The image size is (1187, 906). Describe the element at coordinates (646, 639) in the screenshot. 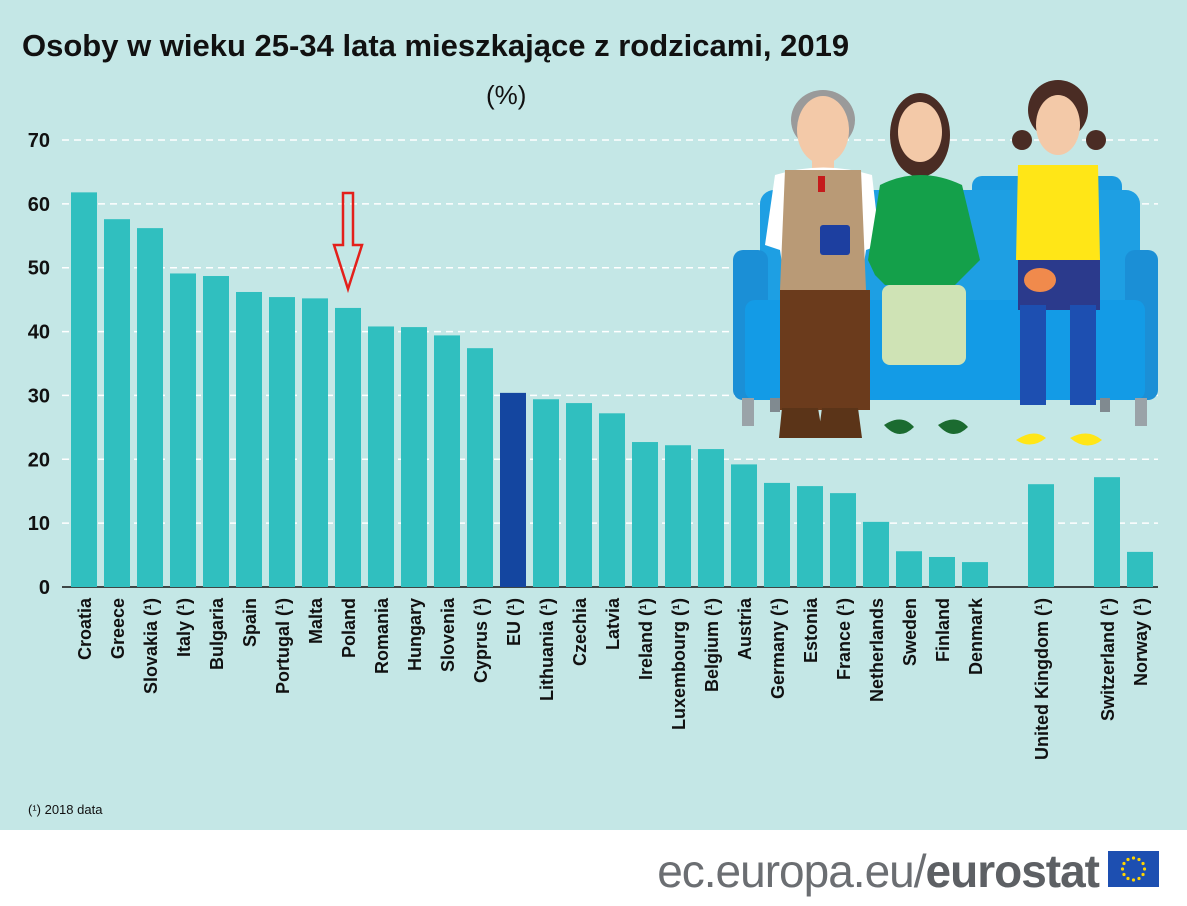

I see `x-tick-label: Ireland (¹)` at that location.